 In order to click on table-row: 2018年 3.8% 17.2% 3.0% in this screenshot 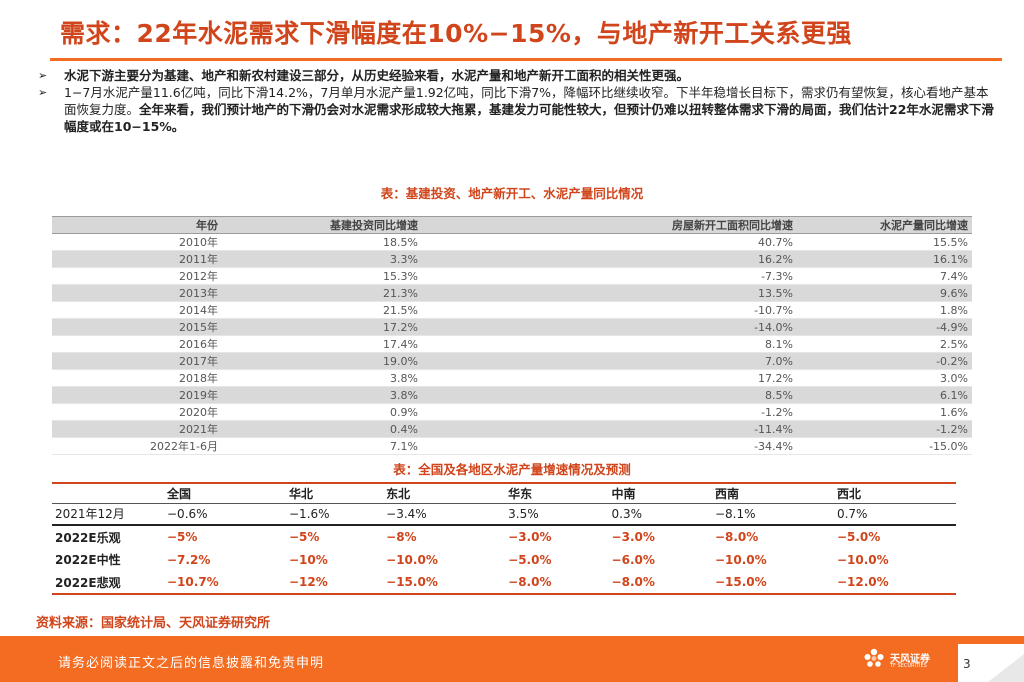, I will do `click(512, 378)`.